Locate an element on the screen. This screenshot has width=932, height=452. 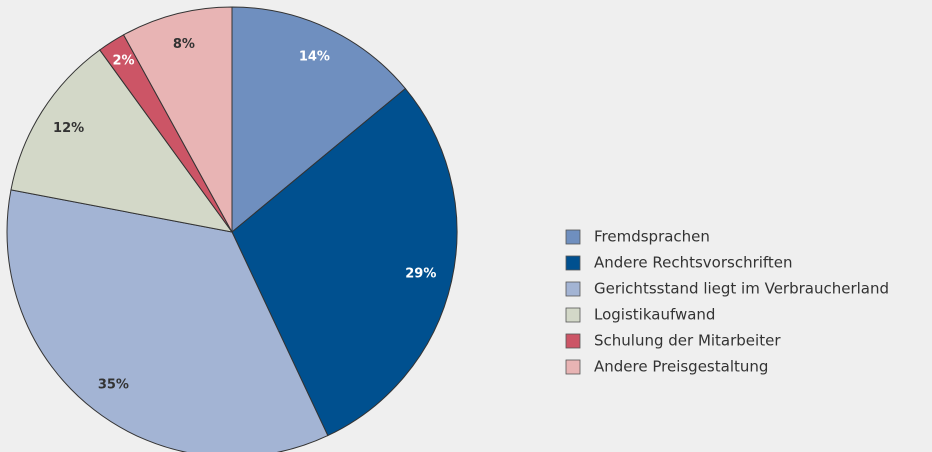
slice-label: 8% is located at coordinates (184, 44).